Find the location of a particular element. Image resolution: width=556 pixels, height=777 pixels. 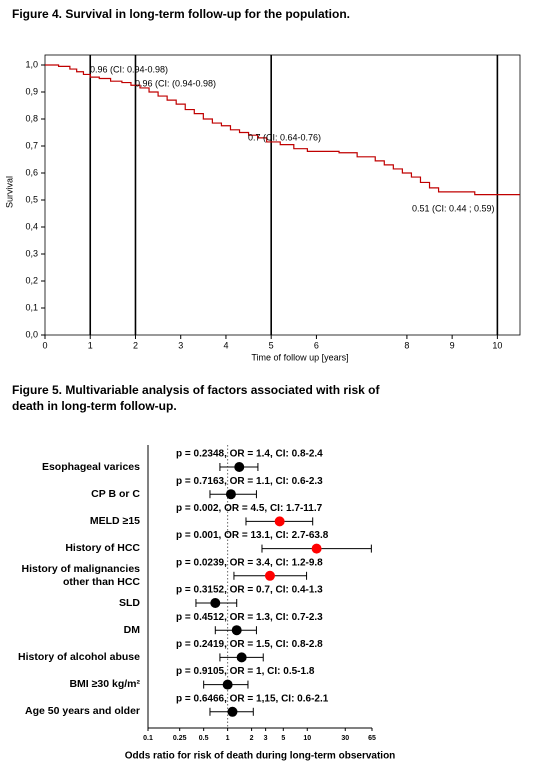

category-label: History of malignancies other than HCC is located at coordinates (80, 575).